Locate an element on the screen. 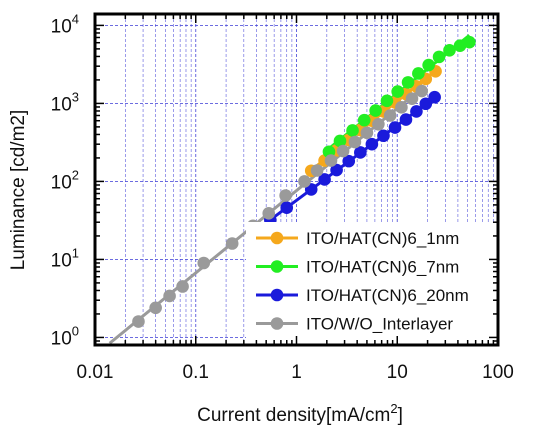 This screenshot has height=439, width=550. legend-background is located at coordinates (372, 285).